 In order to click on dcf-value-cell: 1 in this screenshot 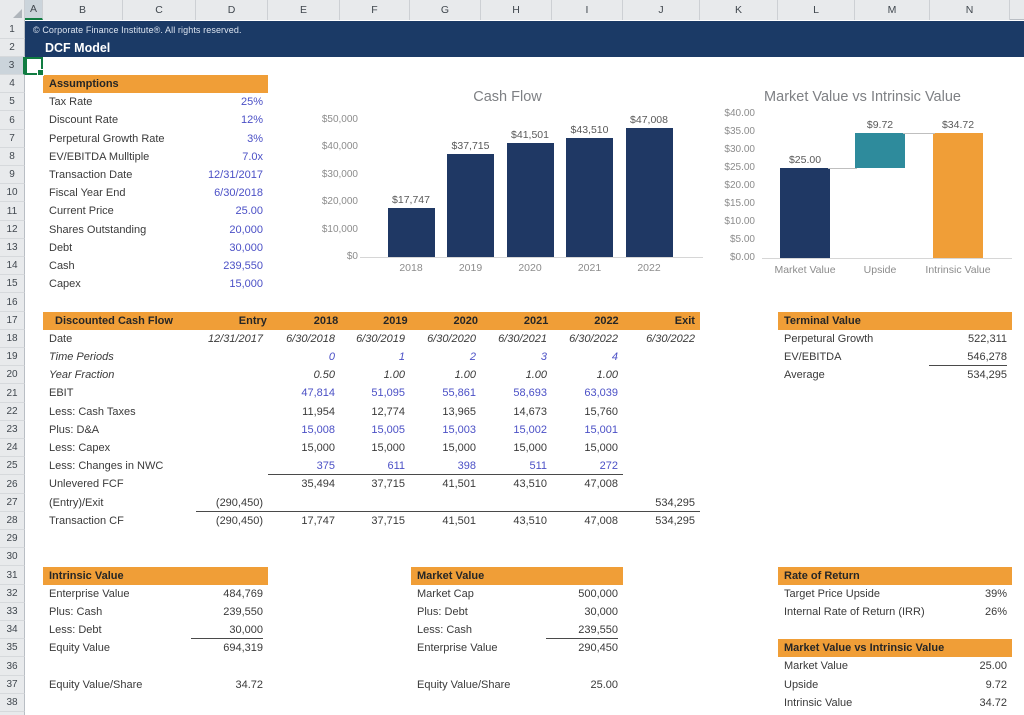, I will do `click(401, 357)`.